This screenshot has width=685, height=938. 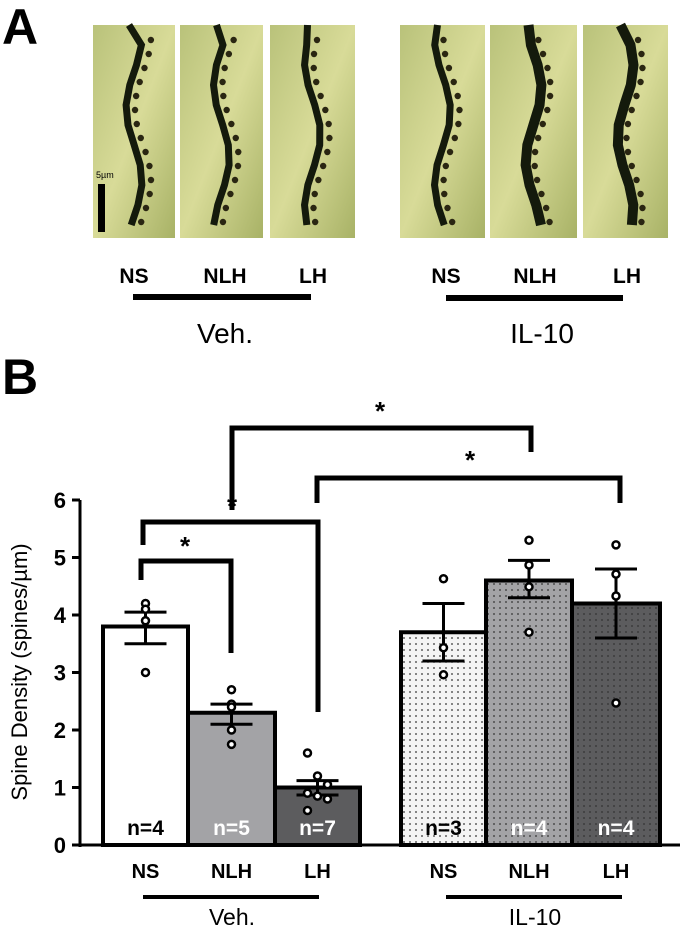 I want to click on scale-bar, so click(x=101, y=208).